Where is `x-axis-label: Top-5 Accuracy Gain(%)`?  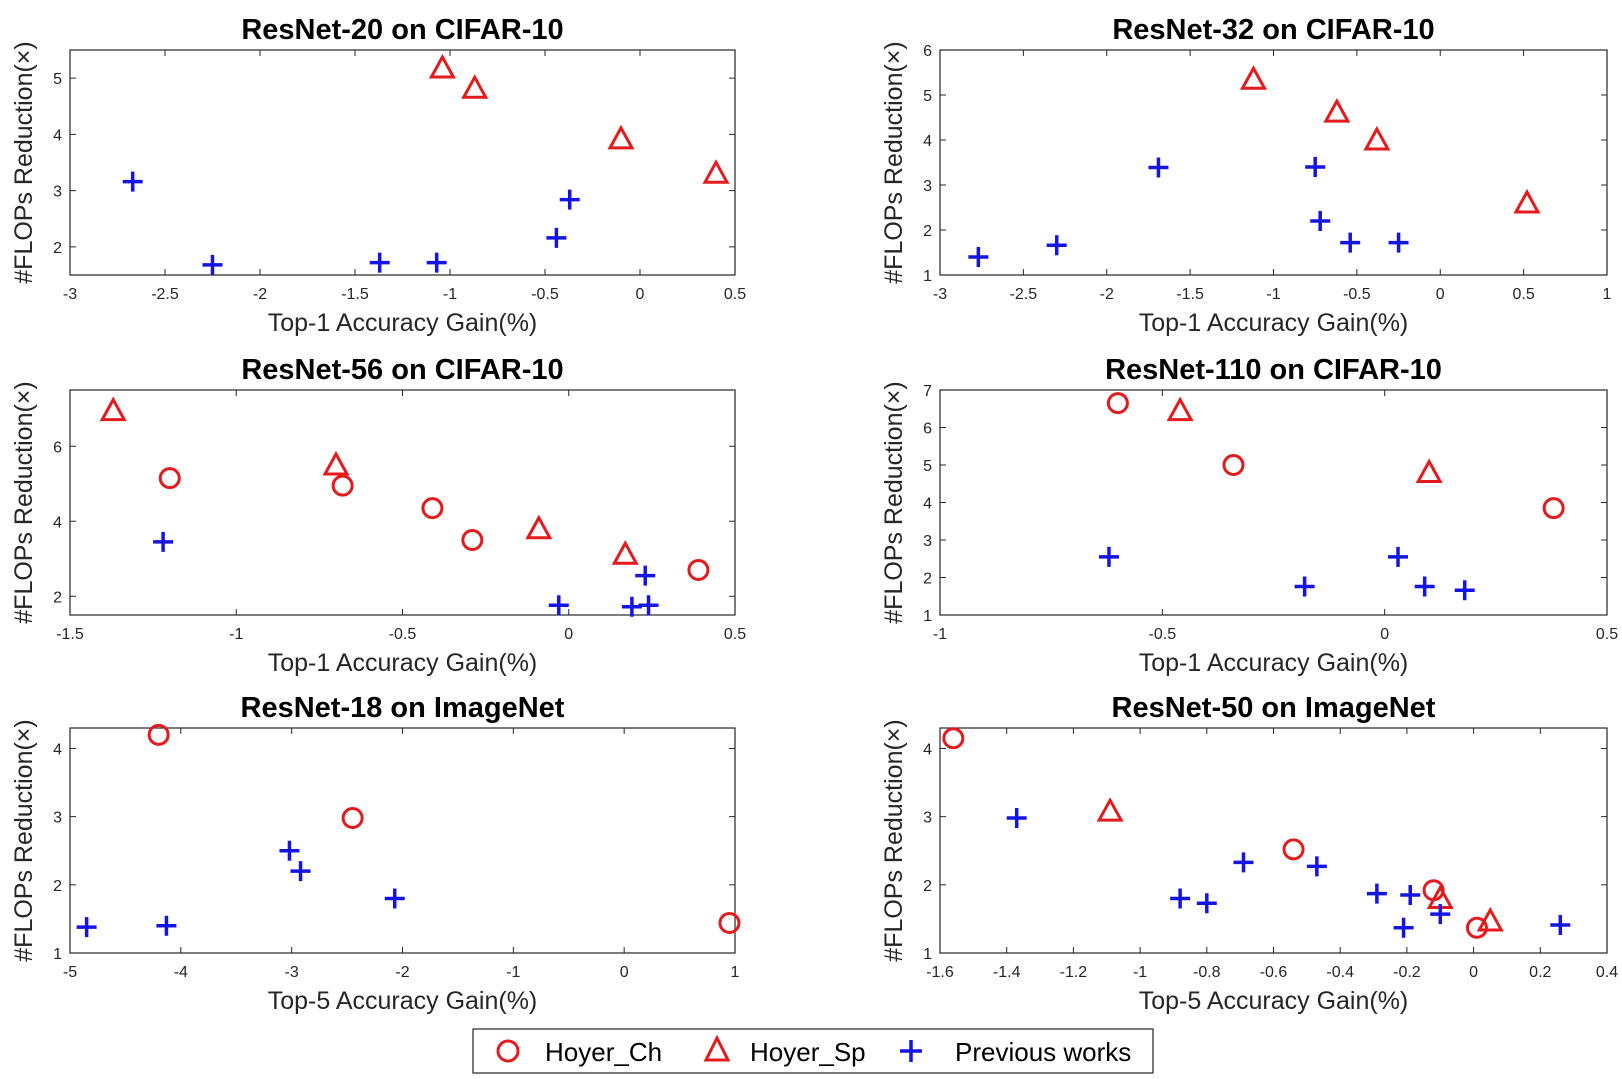
x-axis-label: Top-5 Accuracy Gain(%) is located at coordinates (1274, 1001).